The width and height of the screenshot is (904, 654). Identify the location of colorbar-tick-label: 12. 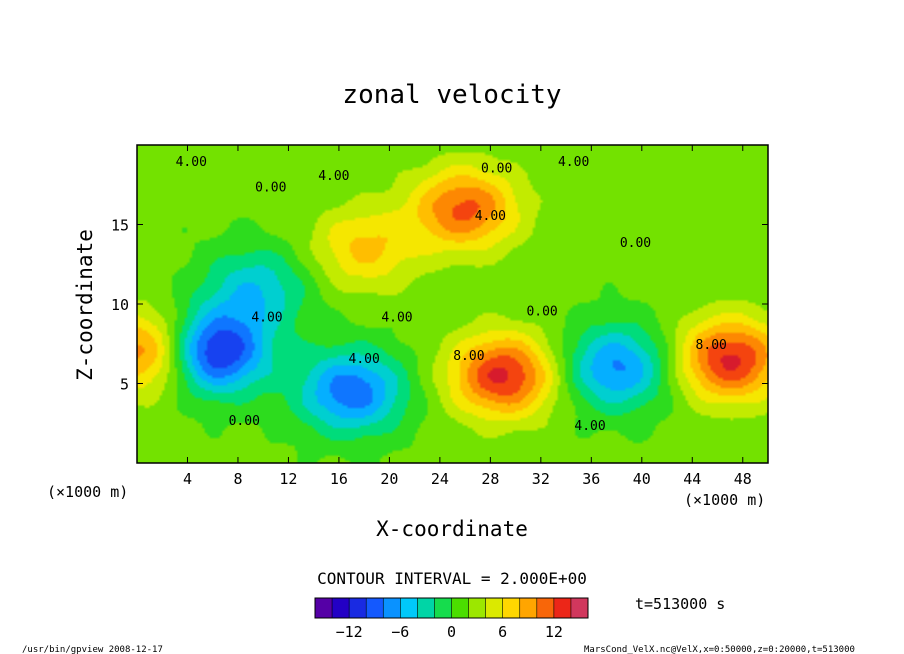
(554, 632).